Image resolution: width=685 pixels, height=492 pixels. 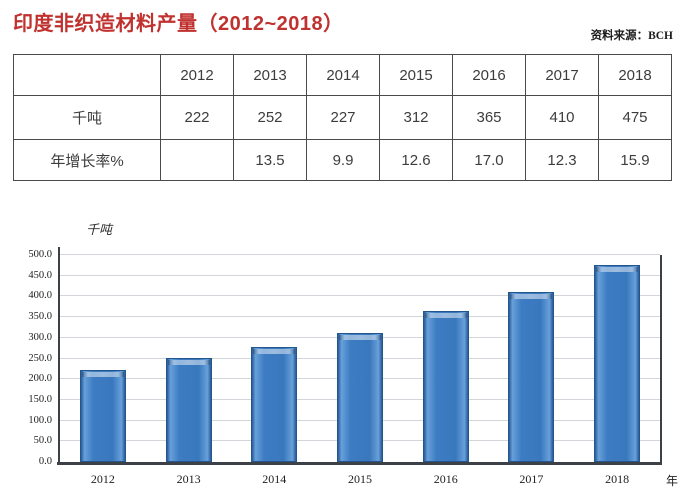 What do you see at coordinates (445, 479) in the screenshot?
I see `x-tick-label: 2016` at bounding box center [445, 479].